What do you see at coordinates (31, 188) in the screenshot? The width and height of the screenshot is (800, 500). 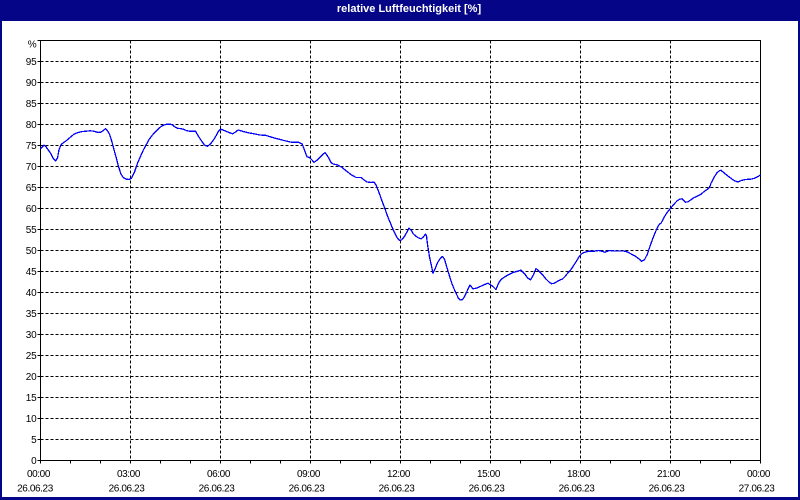 I see `svg-text: 65` at bounding box center [31, 188].